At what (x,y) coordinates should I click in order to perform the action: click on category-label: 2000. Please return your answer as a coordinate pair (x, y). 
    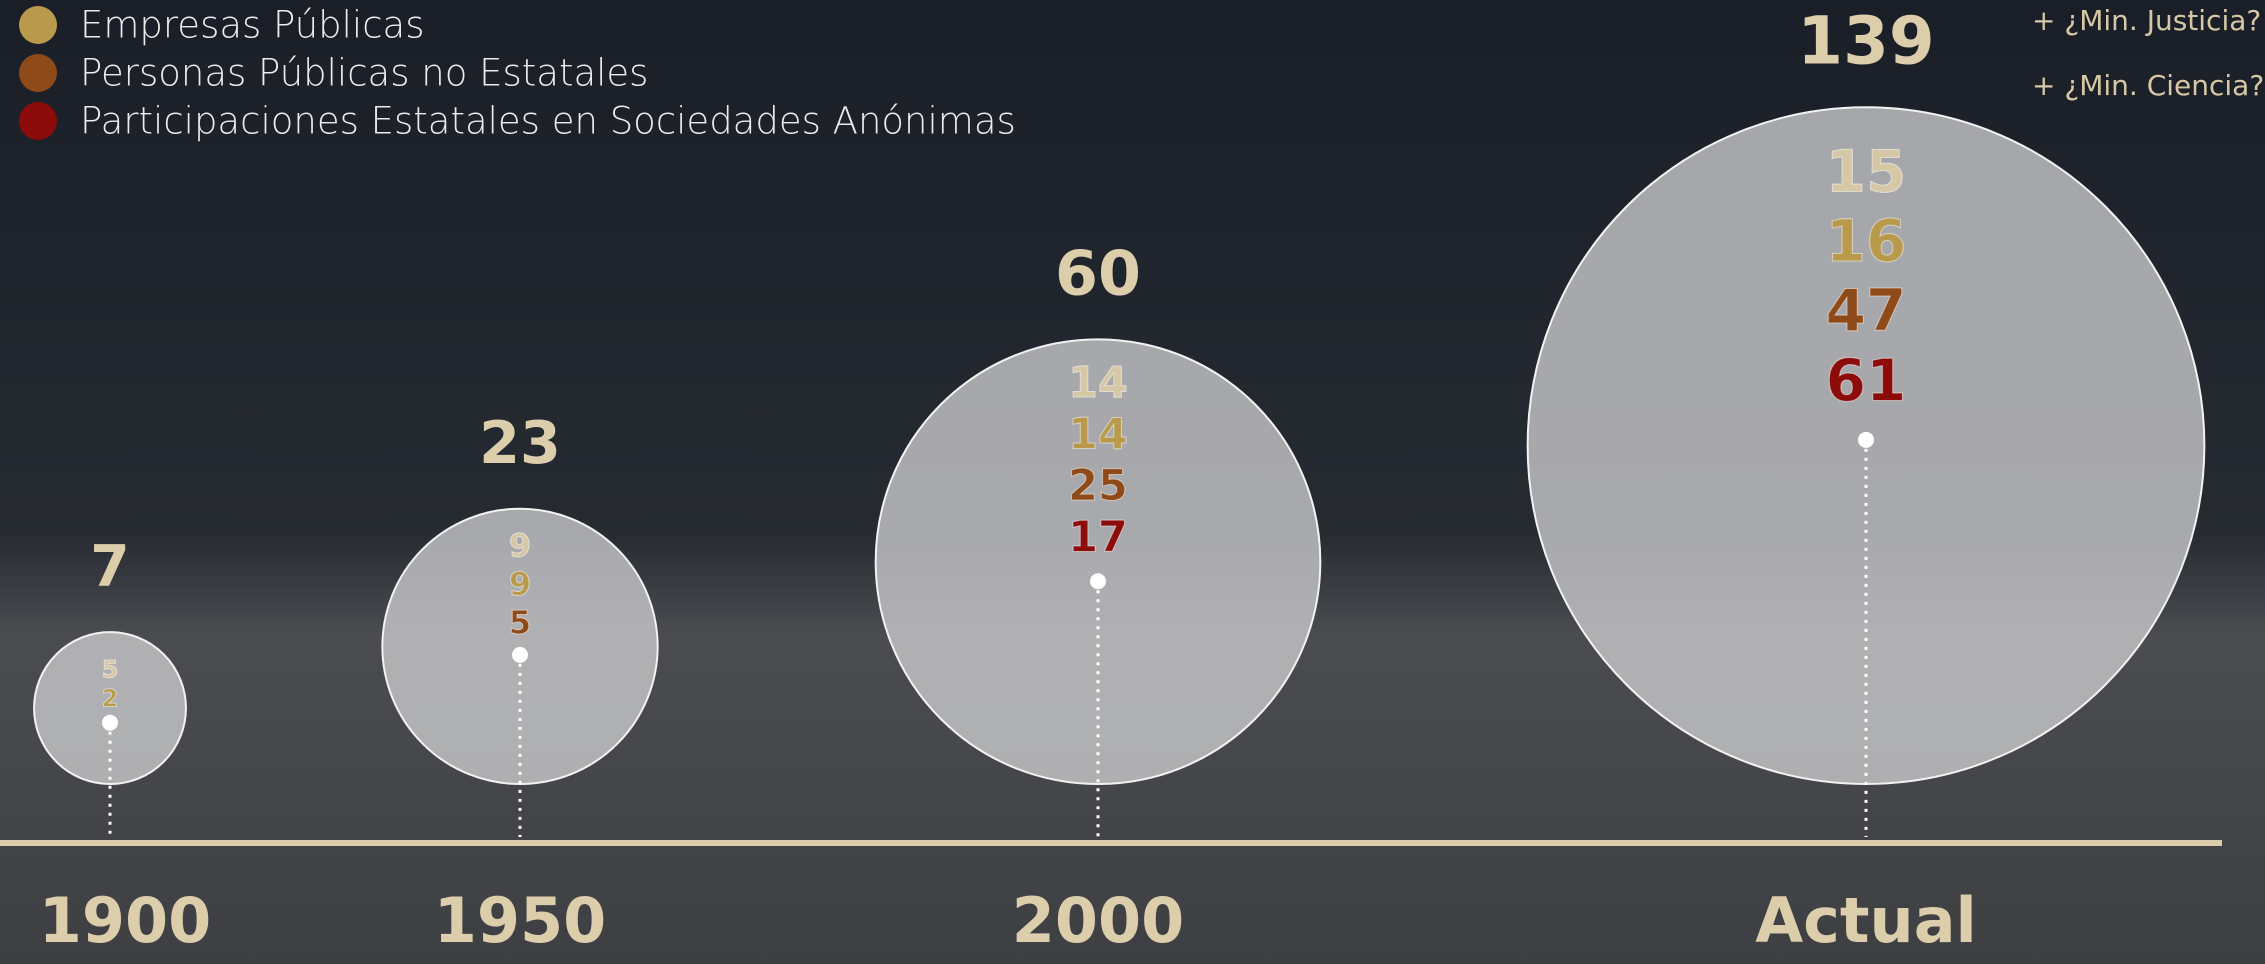
    Looking at the image, I should click on (1098, 920).